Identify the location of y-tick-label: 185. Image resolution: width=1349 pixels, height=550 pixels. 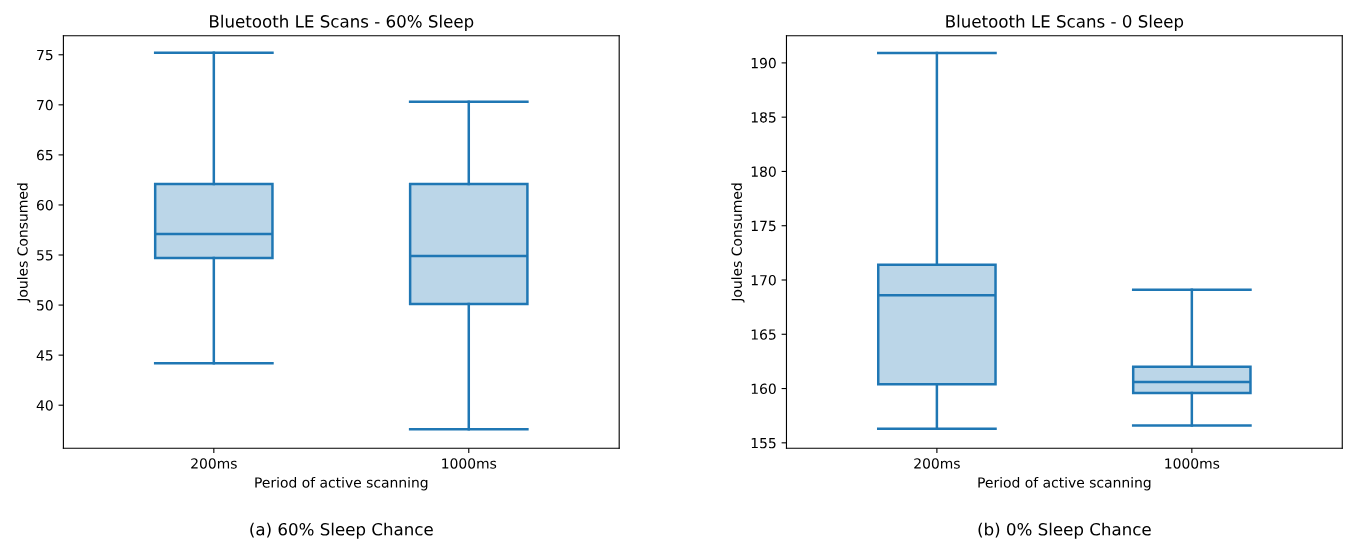
(763, 117).